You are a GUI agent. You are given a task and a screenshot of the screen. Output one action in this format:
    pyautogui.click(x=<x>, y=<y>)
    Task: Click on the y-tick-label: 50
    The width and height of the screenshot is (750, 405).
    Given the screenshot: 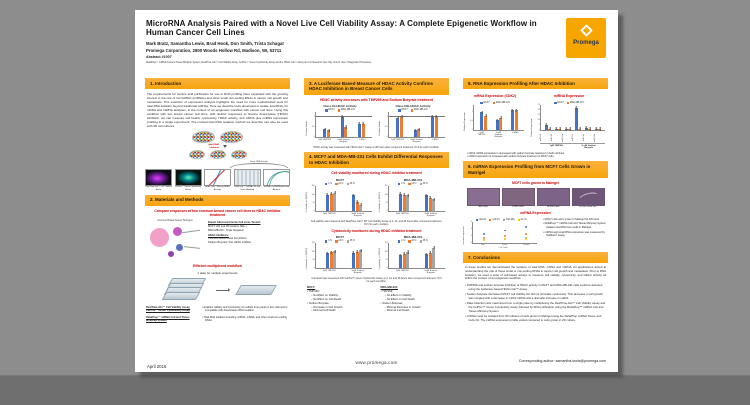 What is the action you would take?
    pyautogui.click(x=386, y=202)
    